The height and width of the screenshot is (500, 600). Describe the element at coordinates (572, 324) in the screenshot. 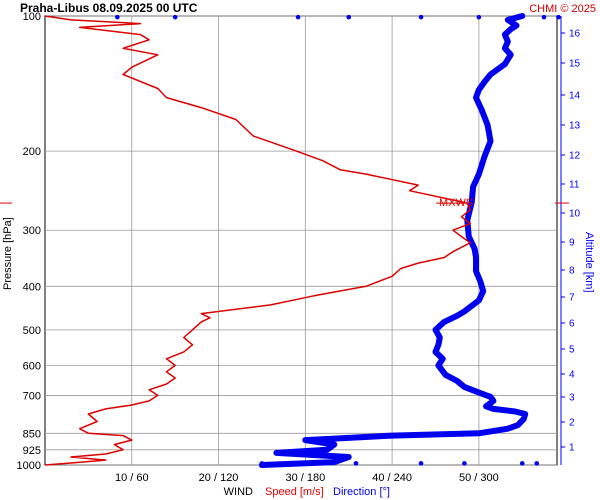

I see `altitude-tick-label: 6` at that location.